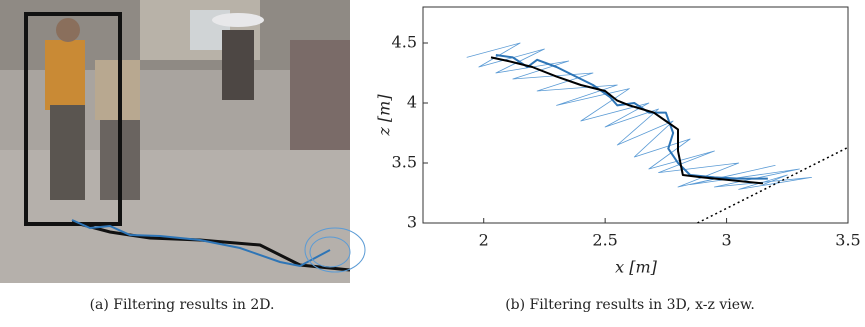  What do you see at coordinates (630, 305) in the screenshot?
I see `caption: (b) Filtering results in 3D, x-z view.` at bounding box center [630, 305].